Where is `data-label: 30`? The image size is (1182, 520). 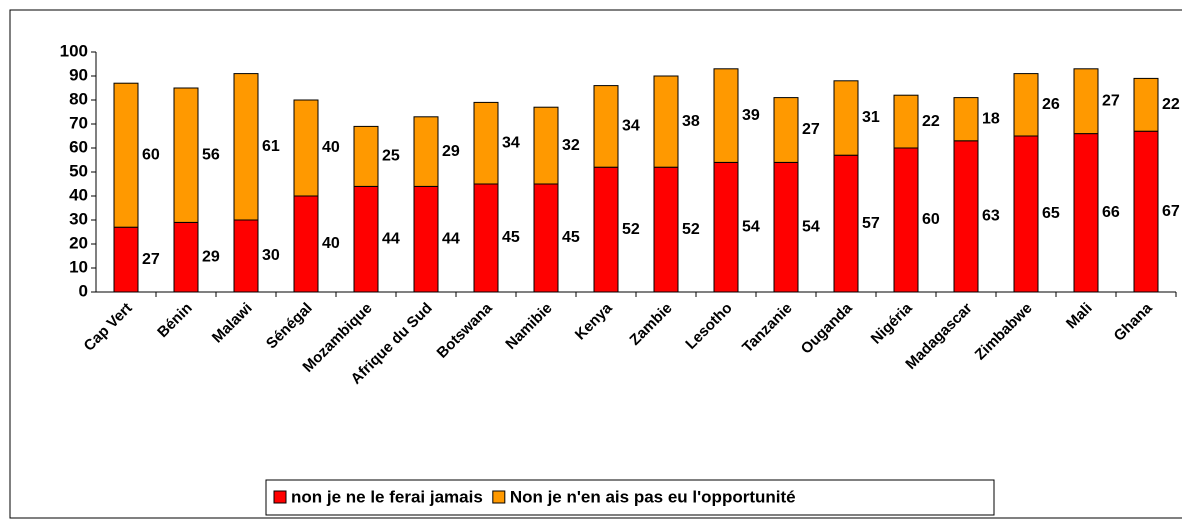
data-label: 30 is located at coordinates (271, 255).